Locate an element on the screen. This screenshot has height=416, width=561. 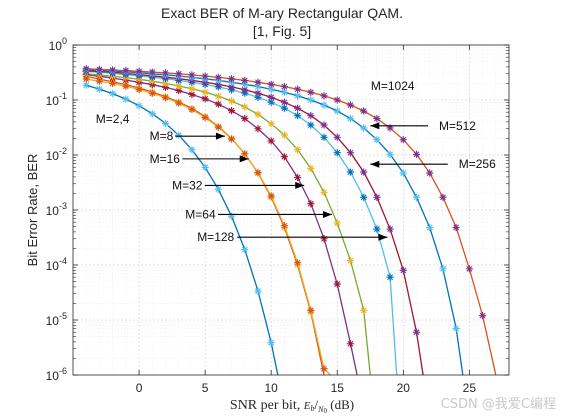
annotation-label: M=32 is located at coordinates (187, 185).